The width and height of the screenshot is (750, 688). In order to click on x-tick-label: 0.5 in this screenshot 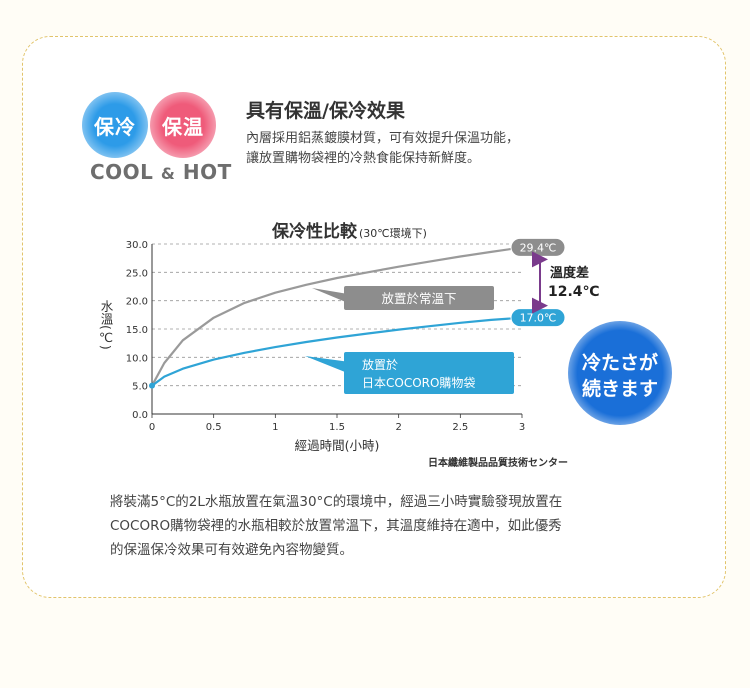, I will do `click(214, 427)`.